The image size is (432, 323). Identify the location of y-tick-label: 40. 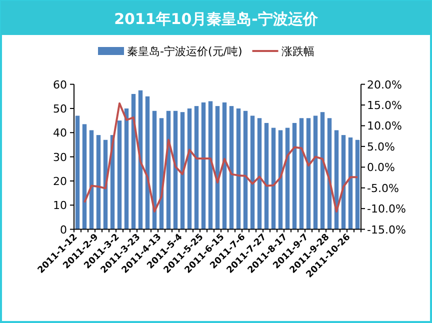
(60, 133).